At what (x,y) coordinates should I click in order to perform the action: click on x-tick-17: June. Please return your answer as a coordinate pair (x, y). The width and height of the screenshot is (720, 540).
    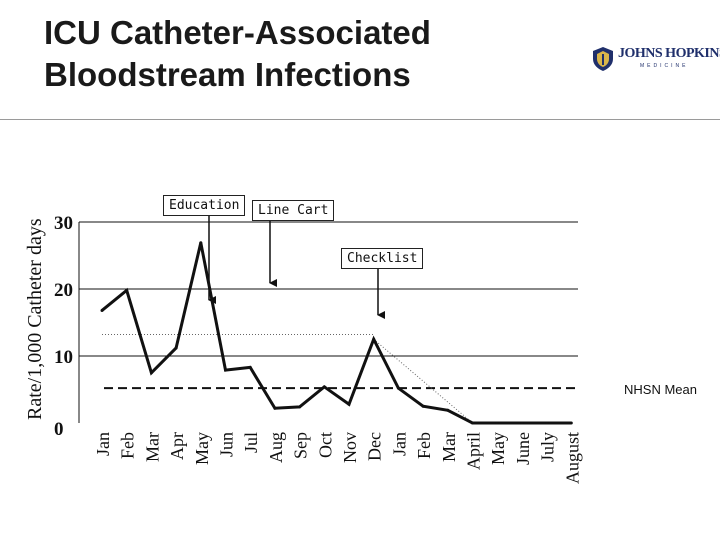
    Looking at the image, I should click on (523, 448).